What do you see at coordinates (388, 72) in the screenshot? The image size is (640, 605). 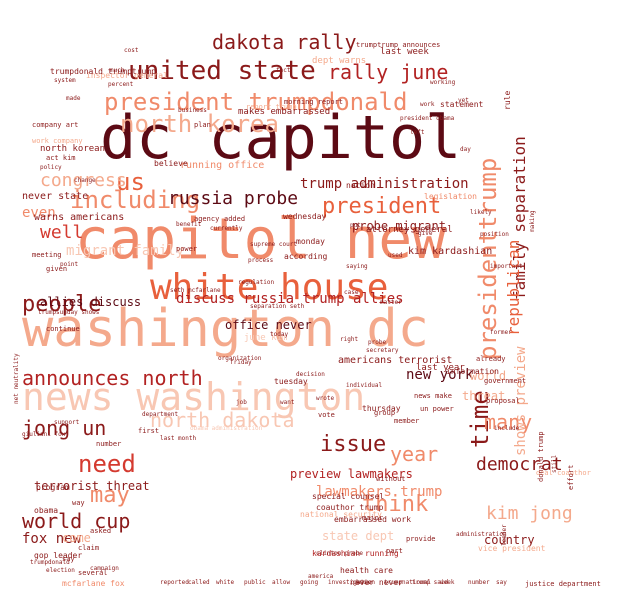 I see `cloud-word: rally june` at bounding box center [388, 72].